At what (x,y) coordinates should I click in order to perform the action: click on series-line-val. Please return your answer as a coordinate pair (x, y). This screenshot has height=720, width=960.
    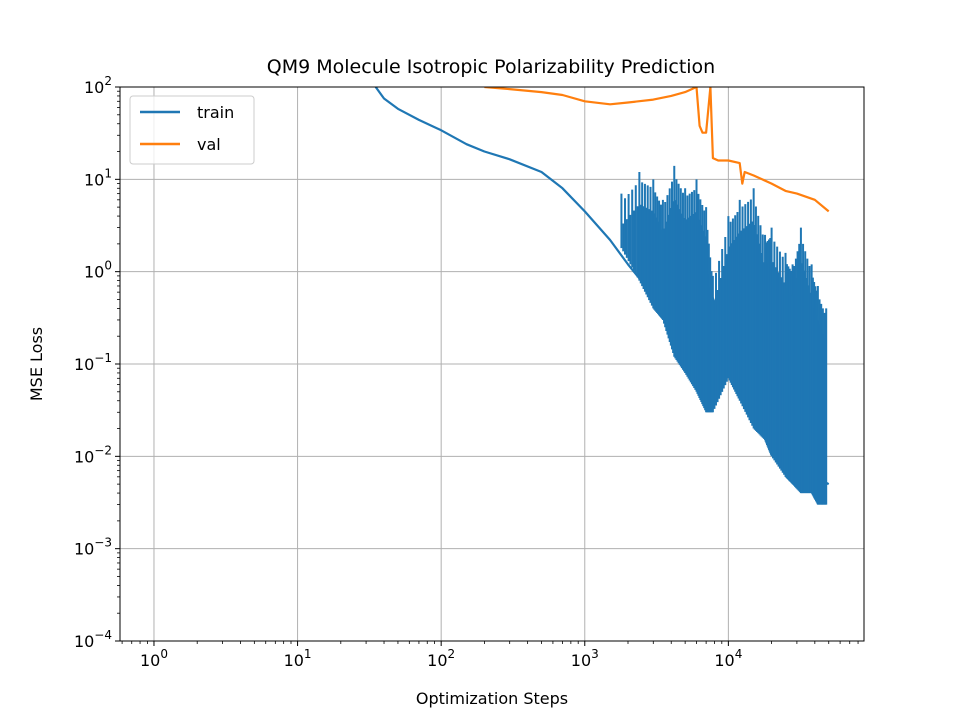
    Looking at the image, I should click on (657, 150).